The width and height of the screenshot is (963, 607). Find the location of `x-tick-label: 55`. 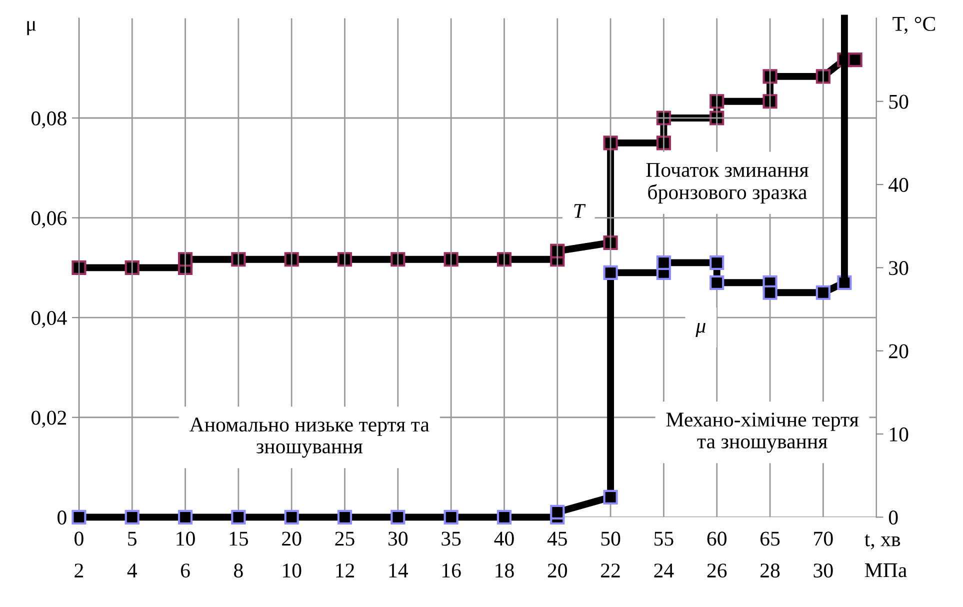

x-tick-label: 55 is located at coordinates (664, 539).